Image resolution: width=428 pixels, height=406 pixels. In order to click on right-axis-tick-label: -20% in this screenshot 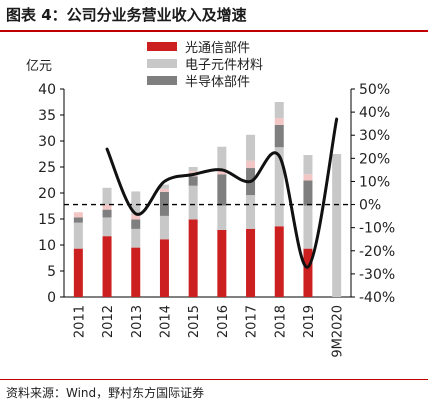, I will do `click(377, 252)`.